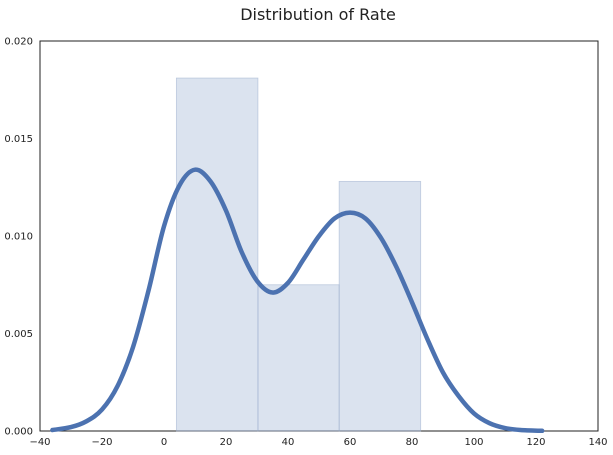 The image size is (613, 455). I want to click on x-axis-ticks: −40 −20 0 20 40 60 80 100 120 140, so click(318, 442).